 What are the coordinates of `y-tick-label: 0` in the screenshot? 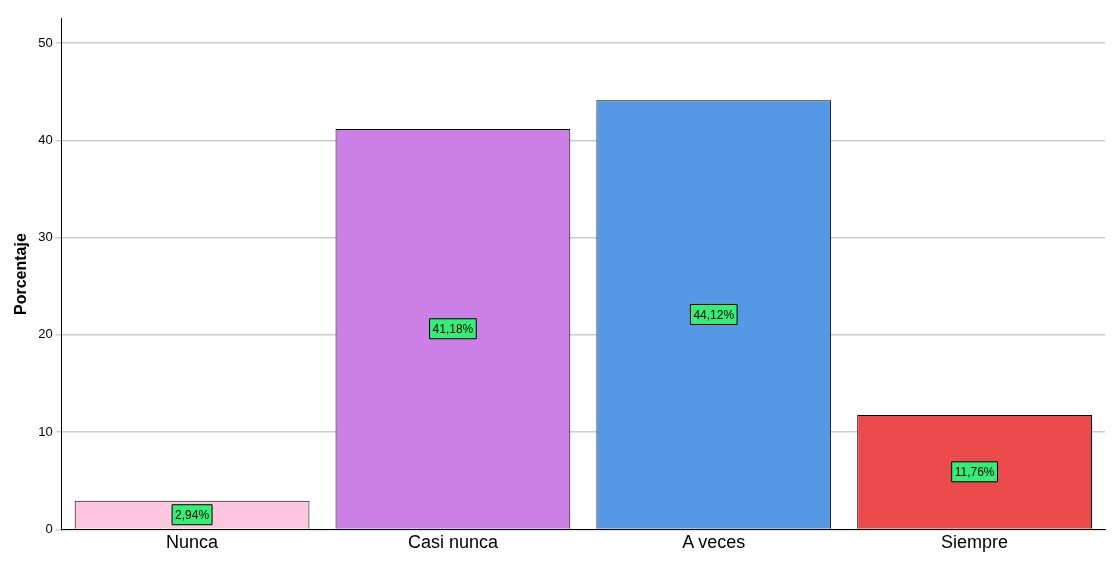 It's located at (49, 528).